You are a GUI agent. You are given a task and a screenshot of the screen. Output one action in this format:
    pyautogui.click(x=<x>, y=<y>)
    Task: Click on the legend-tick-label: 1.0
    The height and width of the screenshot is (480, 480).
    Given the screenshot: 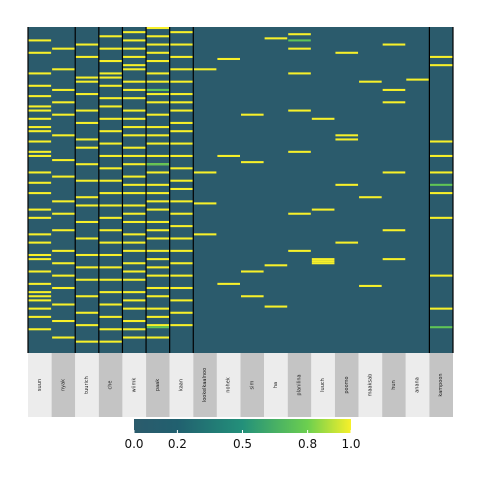 What is the action you would take?
    pyautogui.click(x=350, y=444)
    